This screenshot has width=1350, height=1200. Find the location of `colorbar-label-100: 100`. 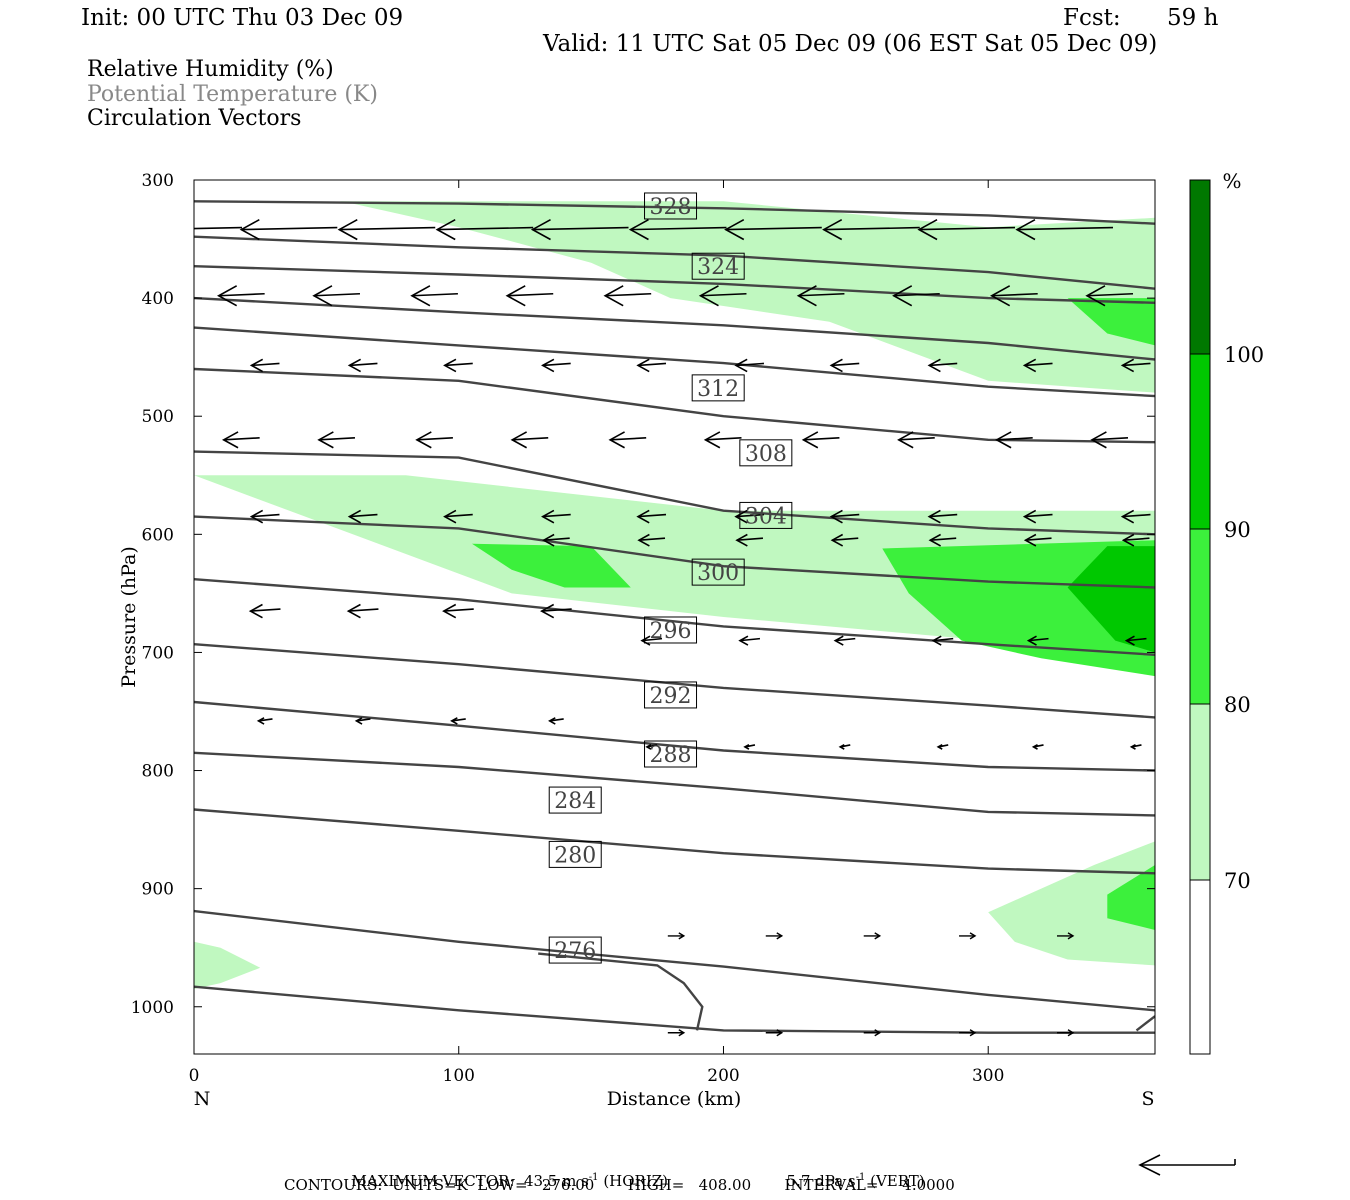

colorbar-label-100: 100 is located at coordinates (1244, 355).